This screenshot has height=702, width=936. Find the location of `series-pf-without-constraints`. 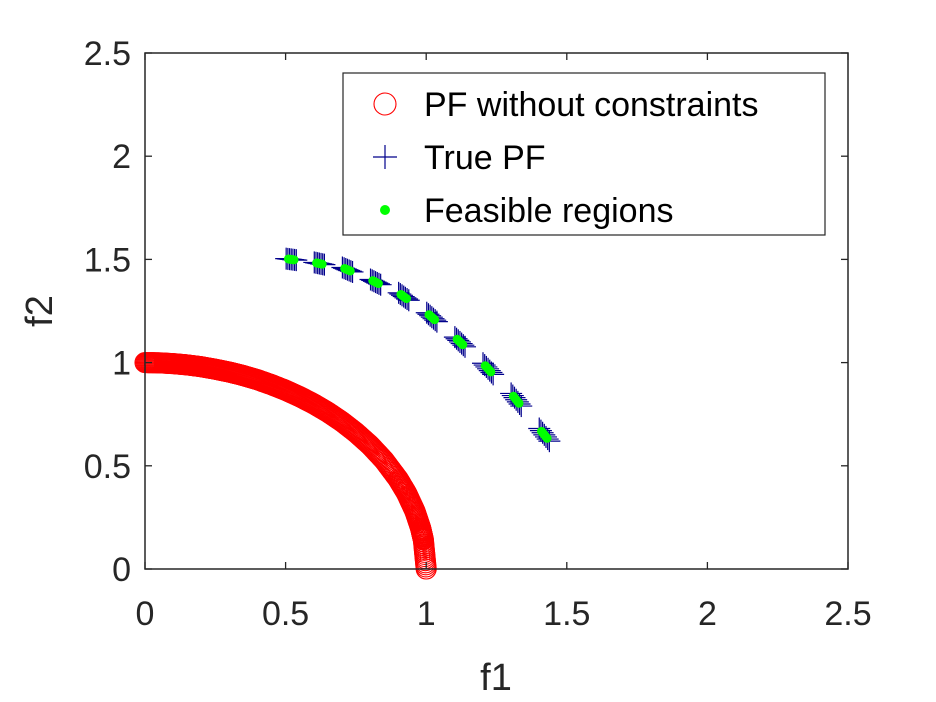

series-pf-without-constraints is located at coordinates (285, 466).